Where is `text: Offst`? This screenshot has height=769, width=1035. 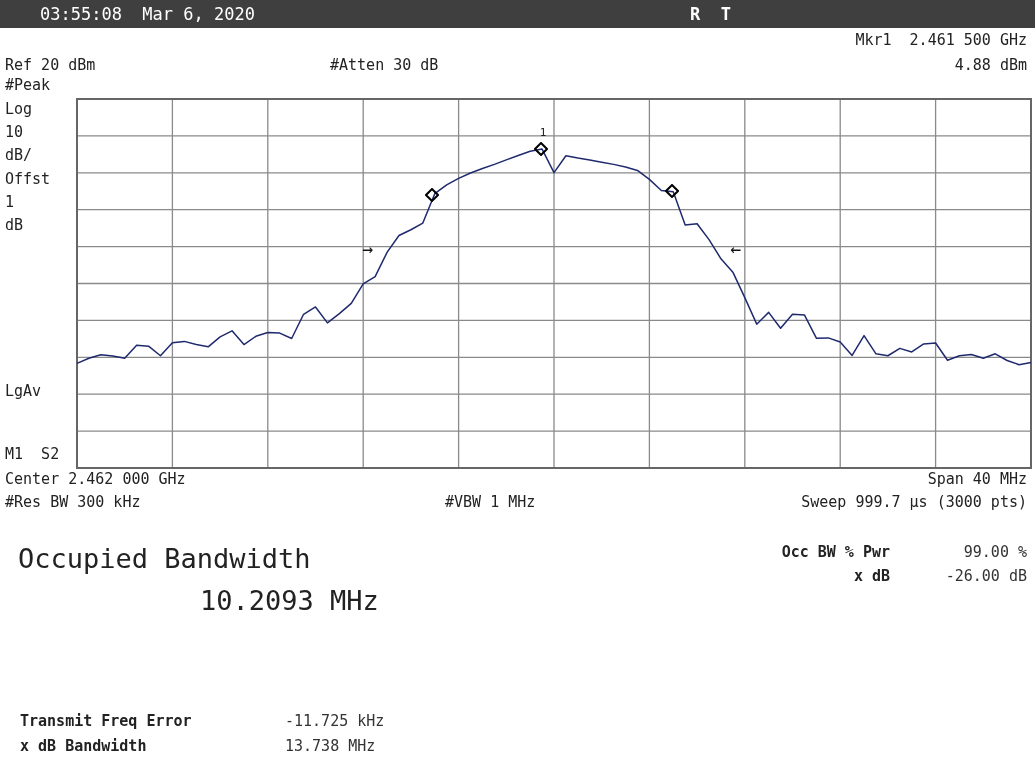
text: Offst is located at coordinates (28, 179).